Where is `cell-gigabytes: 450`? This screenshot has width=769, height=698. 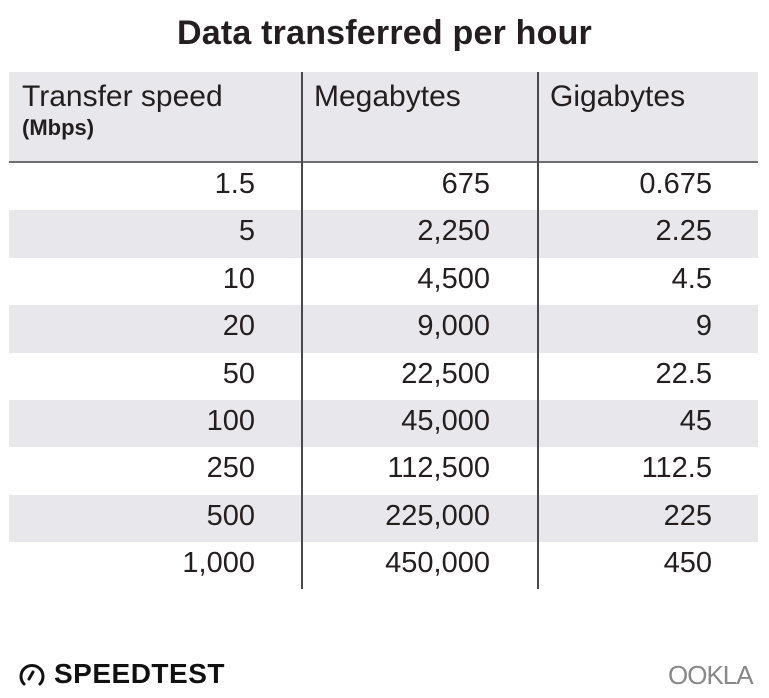
cell-gigabytes: 450 is located at coordinates (687, 563).